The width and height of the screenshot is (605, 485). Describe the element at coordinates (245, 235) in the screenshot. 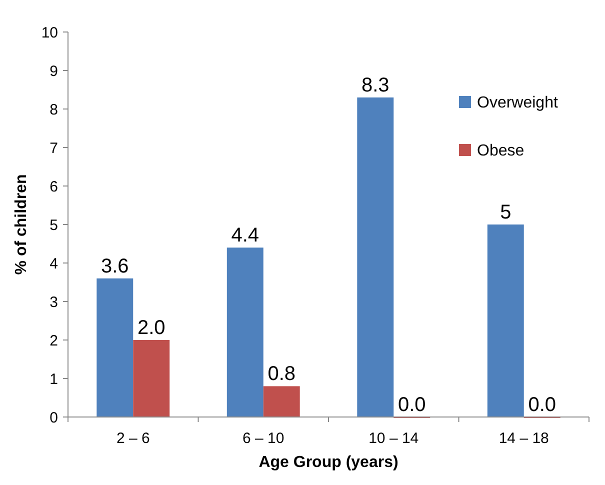

I see `data-label: 4.4` at that location.